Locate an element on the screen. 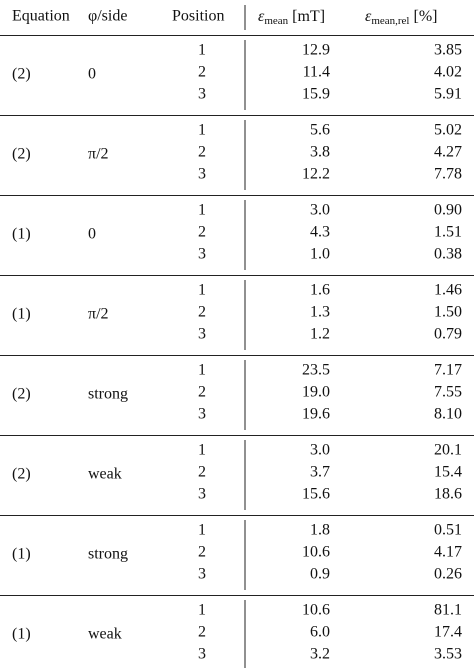 This screenshot has width=474, height=668. mean-cell: 3.8 is located at coordinates (320, 152).